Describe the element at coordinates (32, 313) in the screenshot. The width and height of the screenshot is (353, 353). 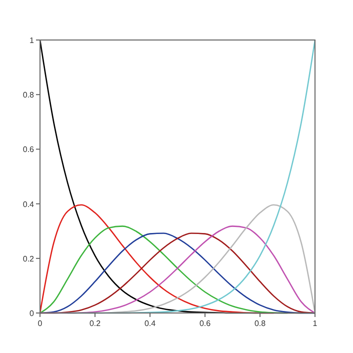
I see `y-tick-label: 0` at that location.